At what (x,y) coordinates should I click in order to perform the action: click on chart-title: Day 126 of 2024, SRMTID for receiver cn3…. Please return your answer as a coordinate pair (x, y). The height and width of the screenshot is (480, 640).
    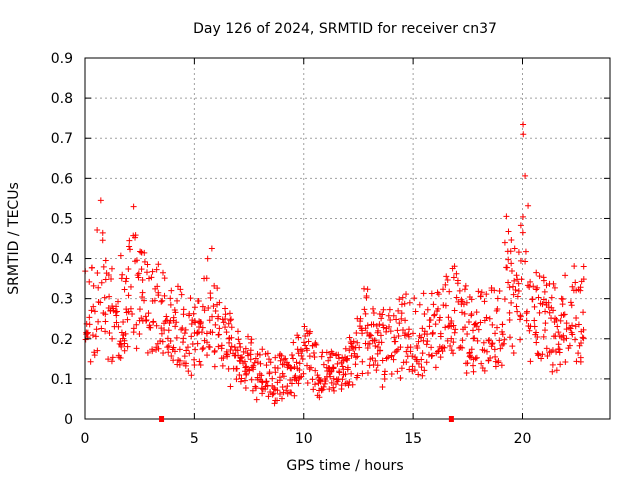
    Looking at the image, I should click on (345, 29).